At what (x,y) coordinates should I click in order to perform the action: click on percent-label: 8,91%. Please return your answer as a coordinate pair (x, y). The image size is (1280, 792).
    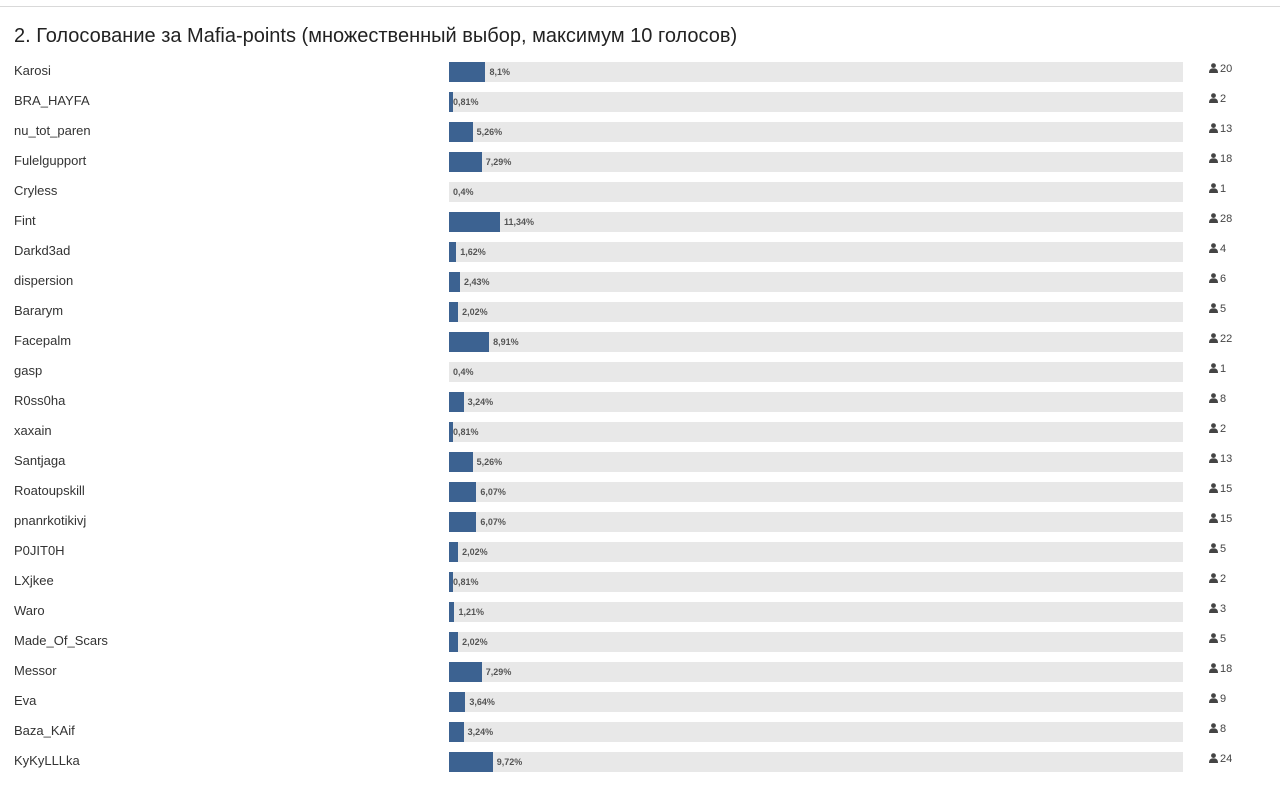
    Looking at the image, I should click on (506, 342).